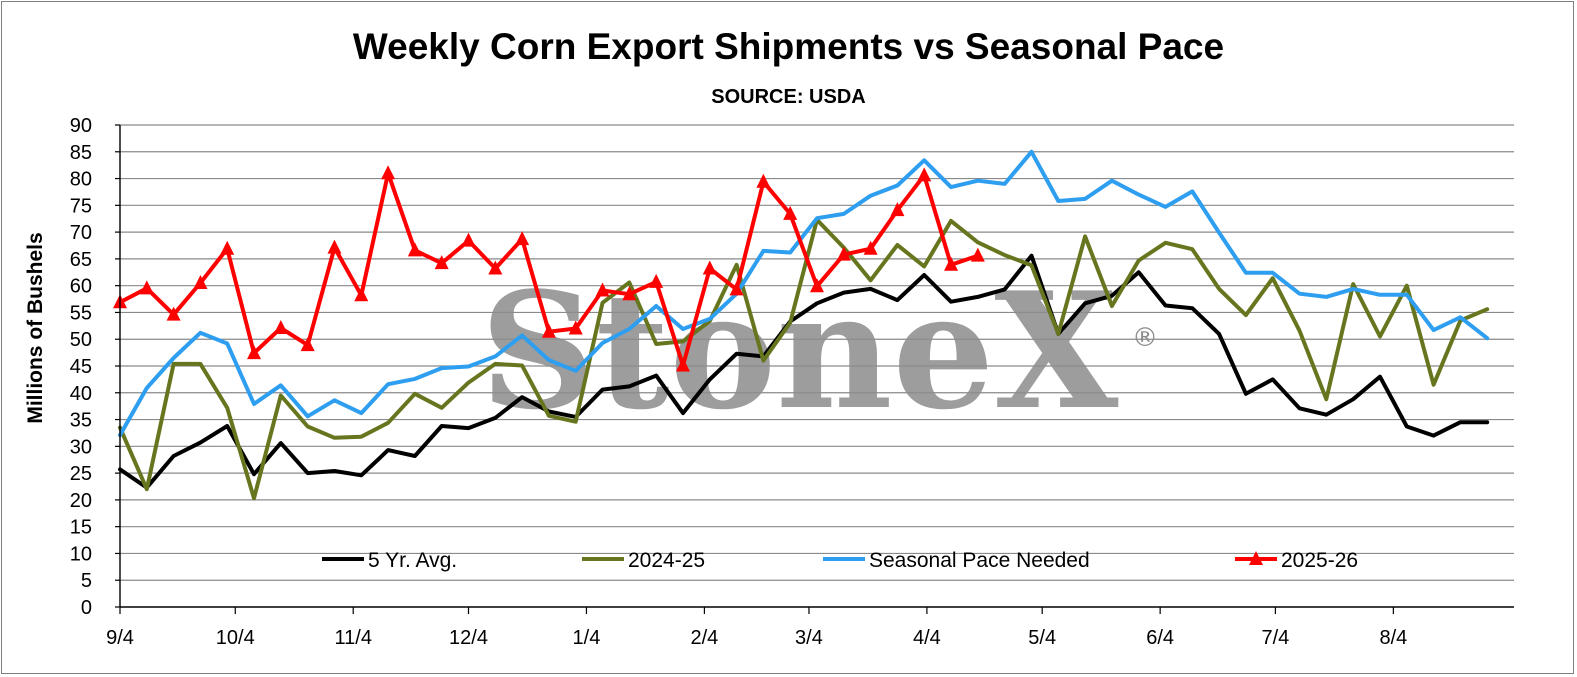 The height and width of the screenshot is (677, 1577). Describe the element at coordinates (1042, 638) in the screenshot. I see `x-tick-label-8: 5/4` at that location.